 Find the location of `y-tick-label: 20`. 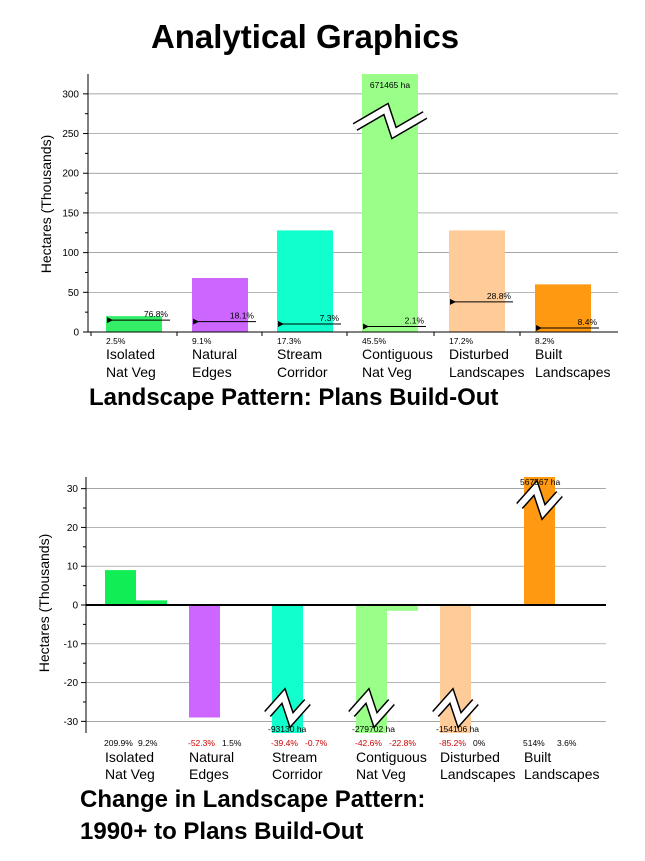

y-tick-label: 20 is located at coordinates (73, 528).